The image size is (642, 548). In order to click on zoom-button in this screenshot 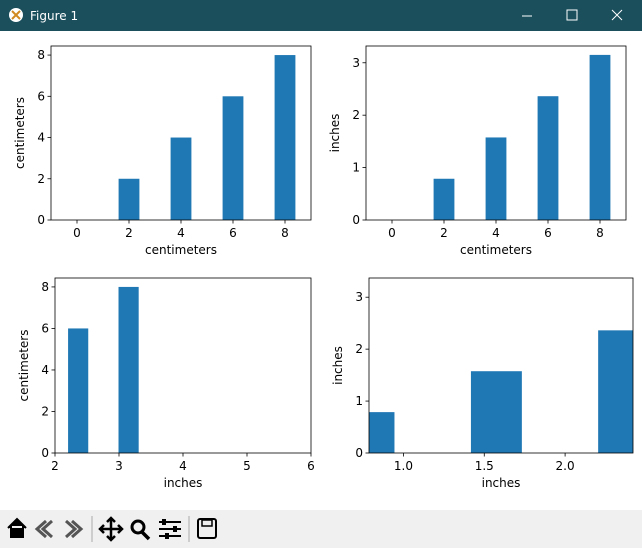, I will do `click(138, 527)`.